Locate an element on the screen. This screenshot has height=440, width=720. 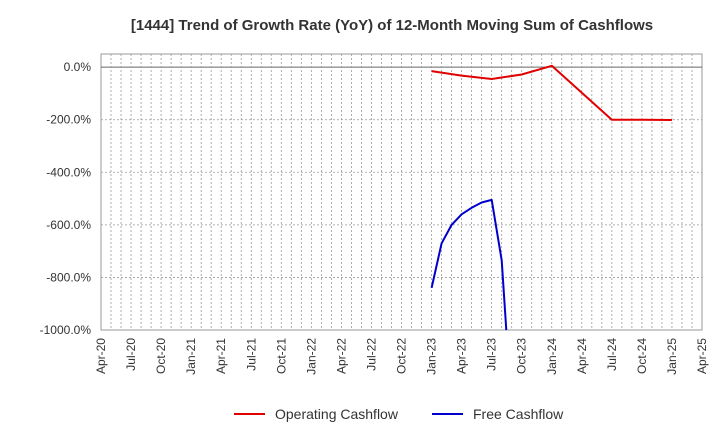
x-tick-label: Oct-20 is located at coordinates (161, 356).